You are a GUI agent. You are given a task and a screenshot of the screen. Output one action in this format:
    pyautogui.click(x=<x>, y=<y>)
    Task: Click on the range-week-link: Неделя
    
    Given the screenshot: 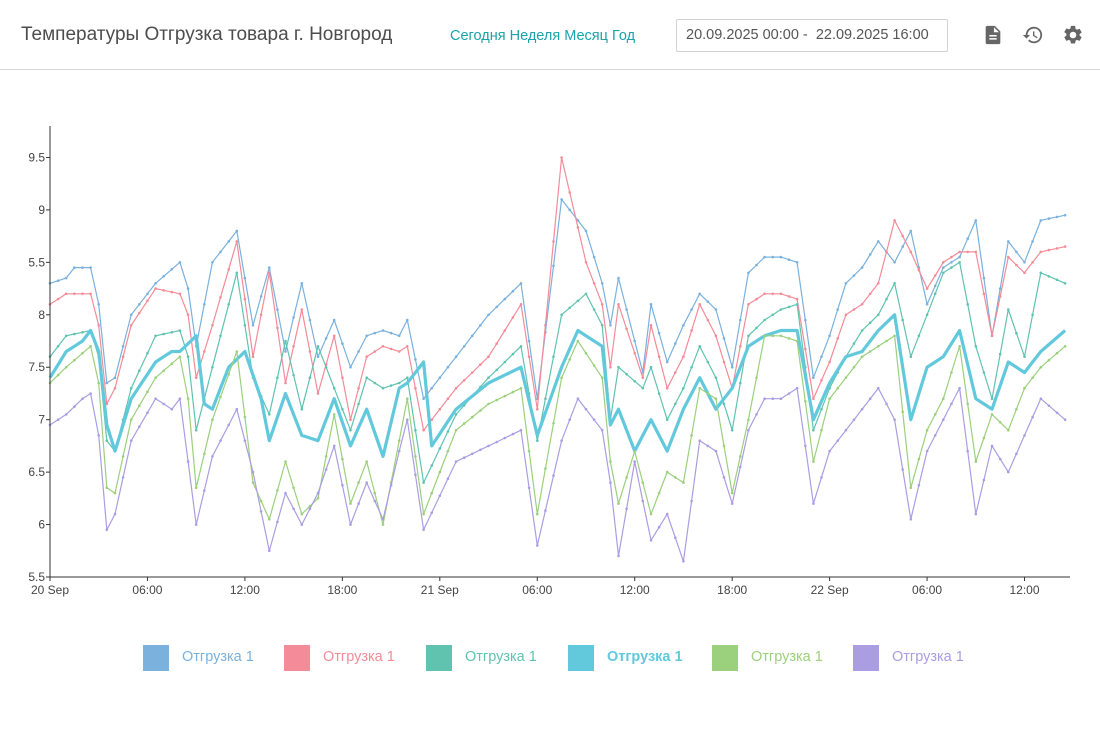 What is the action you would take?
    pyautogui.click(x=535, y=36)
    